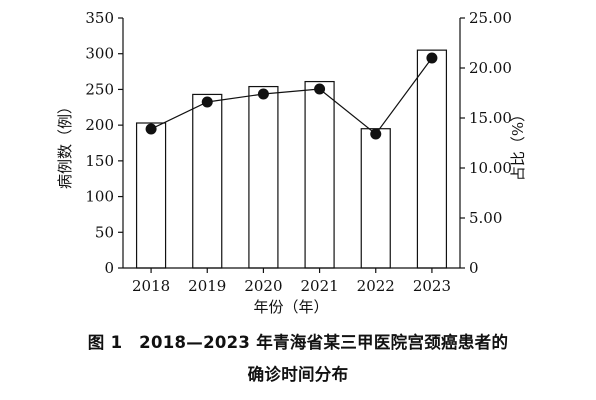 The height and width of the screenshot is (400, 596). What do you see at coordinates (263, 94) in the screenshot?
I see `point-2020` at bounding box center [263, 94].